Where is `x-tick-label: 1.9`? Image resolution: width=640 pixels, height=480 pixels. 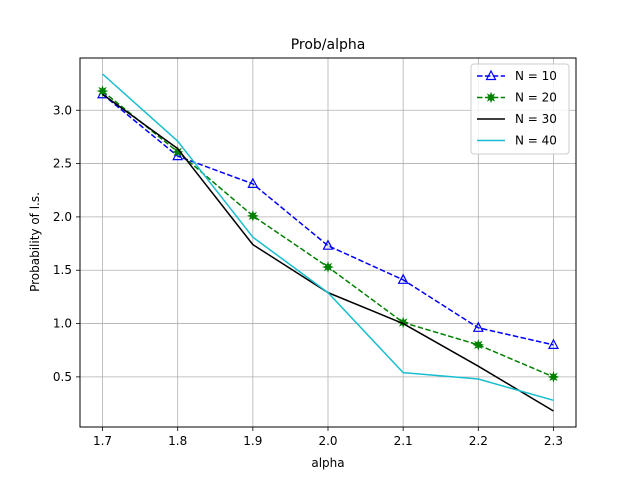 x-tick-label: 1.9 is located at coordinates (252, 441).